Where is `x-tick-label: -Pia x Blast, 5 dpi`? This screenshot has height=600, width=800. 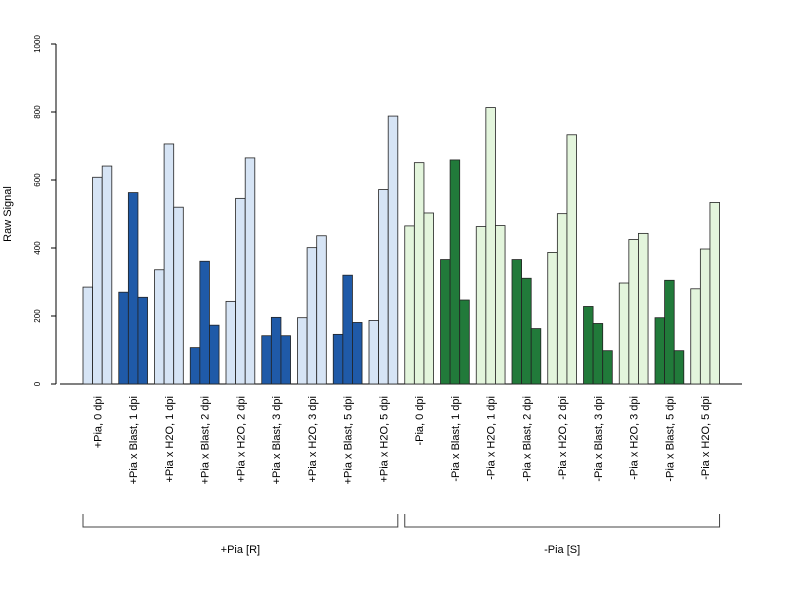
x-tick-label: -Pia x Blast, 5 dpi is located at coordinates (670, 439).